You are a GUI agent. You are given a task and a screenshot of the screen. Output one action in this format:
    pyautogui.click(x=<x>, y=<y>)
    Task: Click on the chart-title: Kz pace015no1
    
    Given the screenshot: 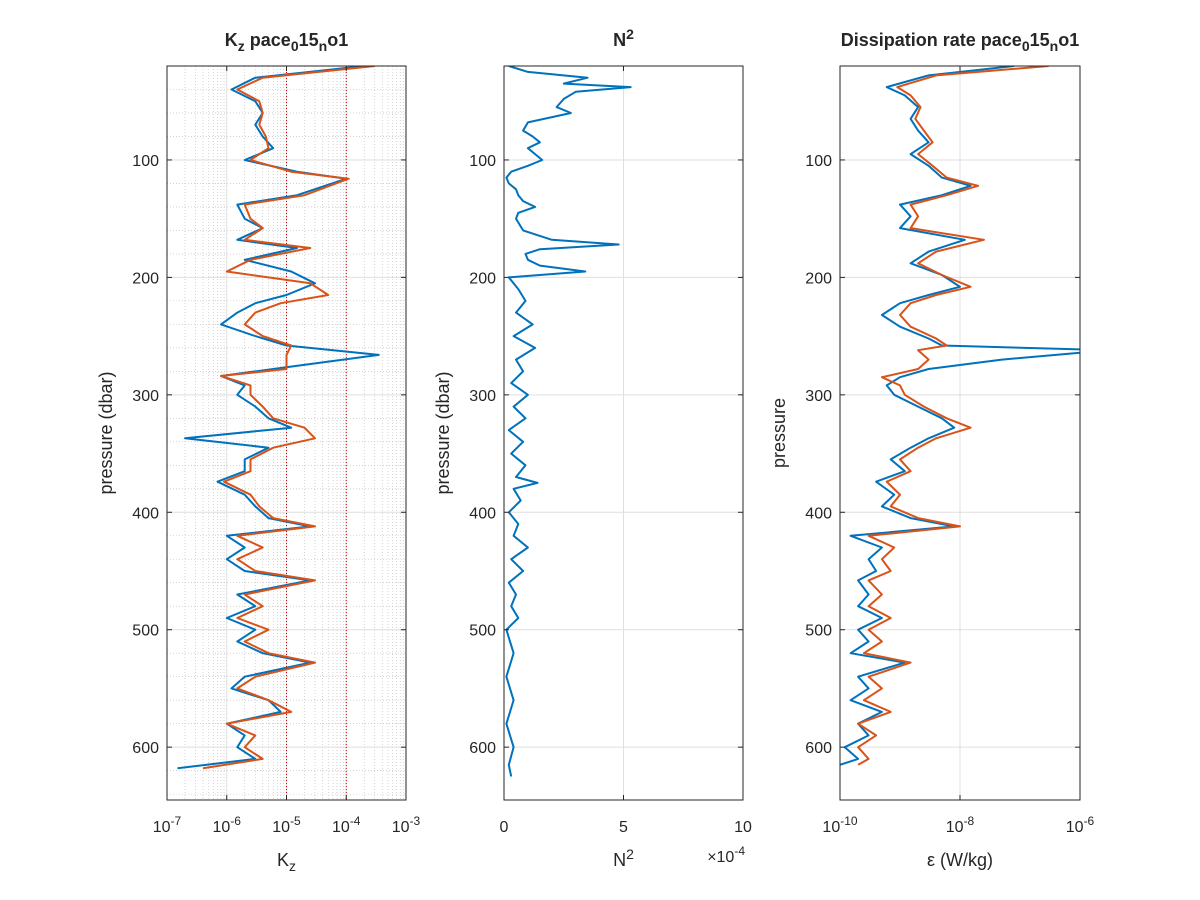 What is the action you would take?
    pyautogui.click(x=286, y=42)
    